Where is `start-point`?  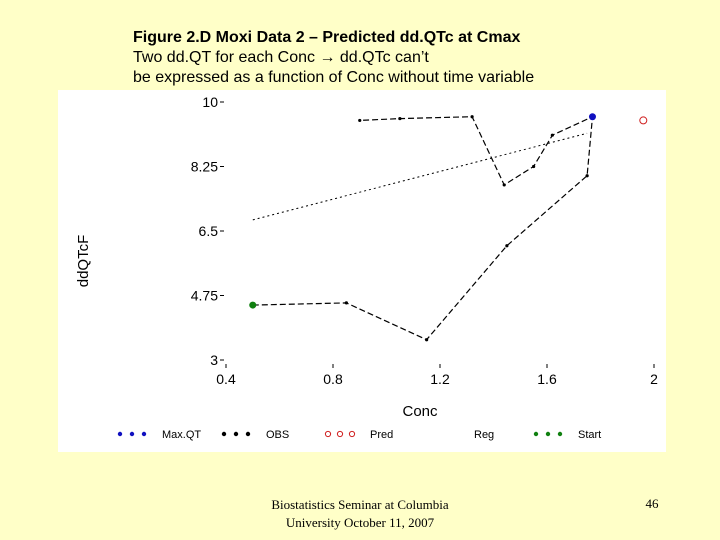
start-point is located at coordinates (253, 305).